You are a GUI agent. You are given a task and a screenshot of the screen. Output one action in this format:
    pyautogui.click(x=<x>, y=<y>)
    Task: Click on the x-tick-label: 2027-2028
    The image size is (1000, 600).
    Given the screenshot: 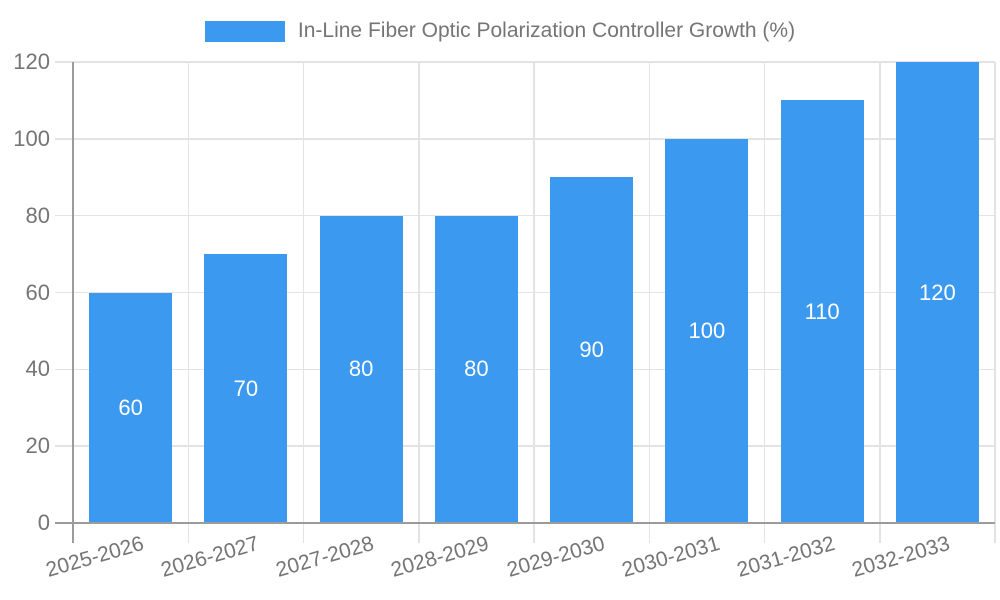 What is the action you would take?
    pyautogui.click(x=325, y=557)
    